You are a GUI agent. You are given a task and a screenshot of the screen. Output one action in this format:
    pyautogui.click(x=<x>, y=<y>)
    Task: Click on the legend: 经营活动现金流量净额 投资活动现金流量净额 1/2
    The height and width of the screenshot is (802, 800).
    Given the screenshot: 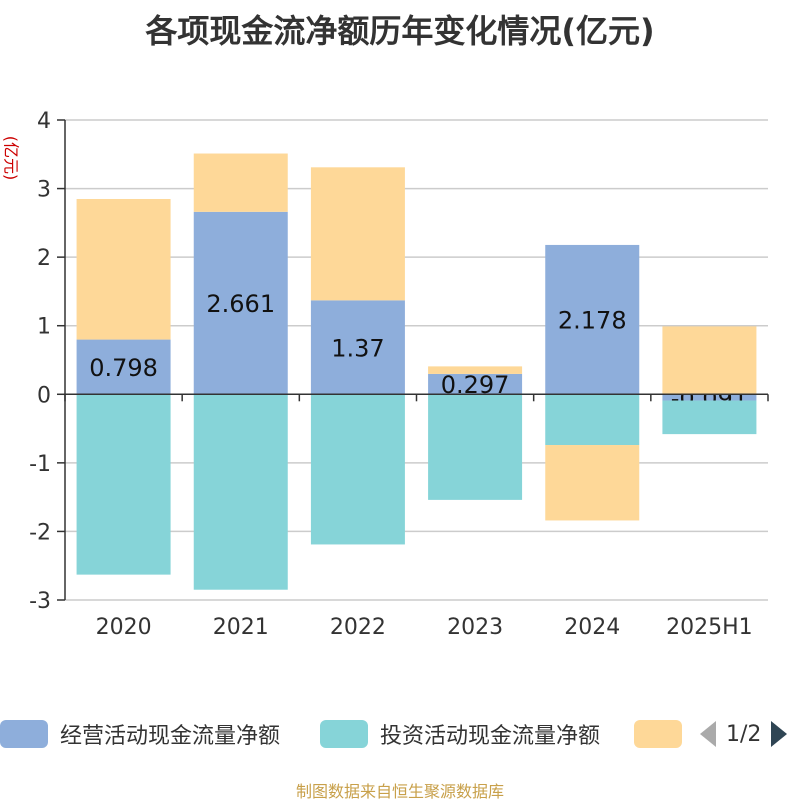 What is the action you would take?
    pyautogui.click(x=400, y=734)
    